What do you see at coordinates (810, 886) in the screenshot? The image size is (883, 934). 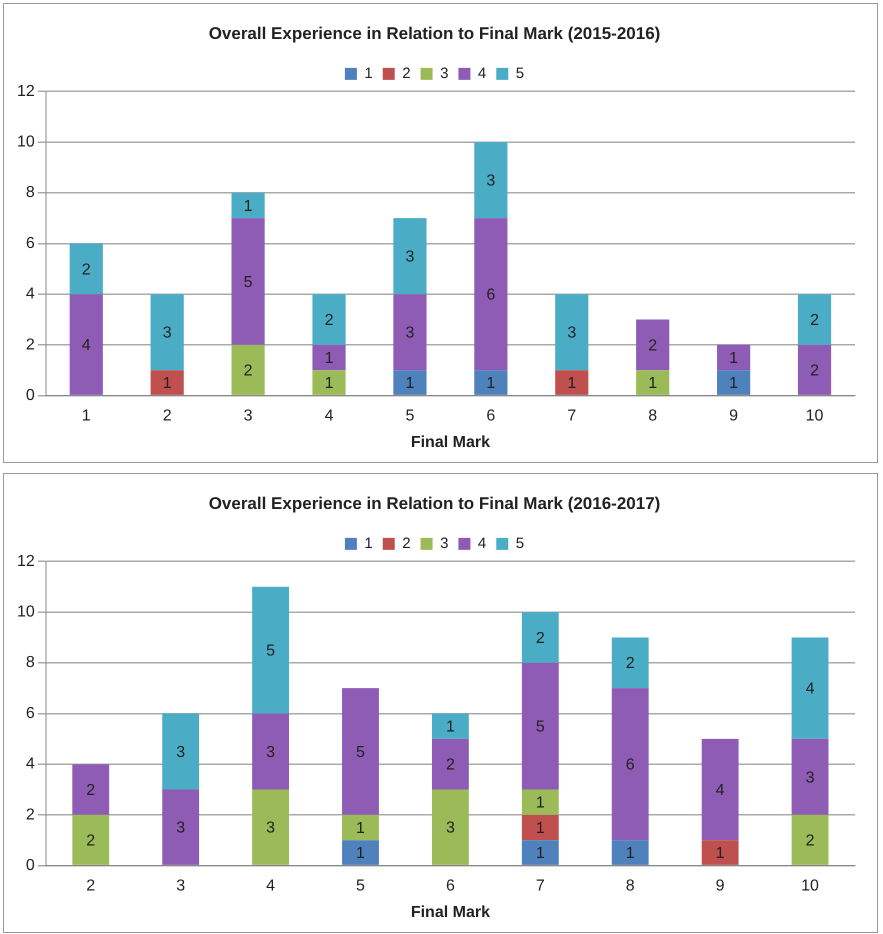 I see `x-tick-label: 10` at bounding box center [810, 886].